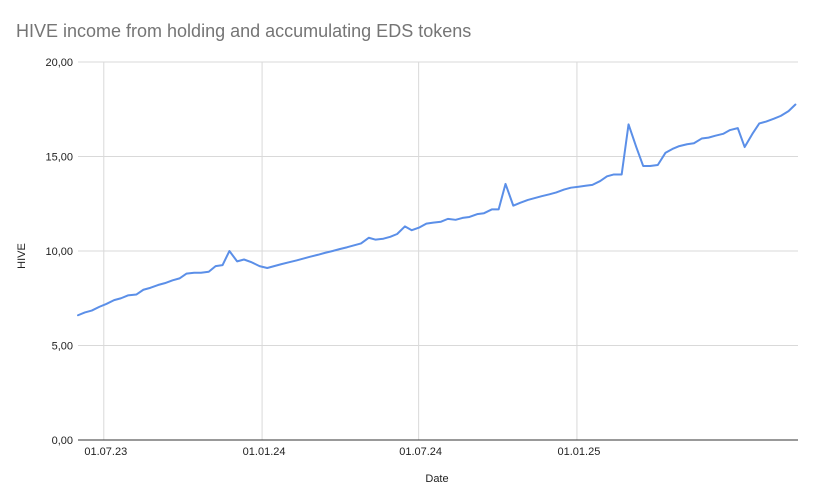 This screenshot has height=503, width=816. Describe the element at coordinates (22, 256) in the screenshot. I see `y-axis-label: HIVE` at that location.